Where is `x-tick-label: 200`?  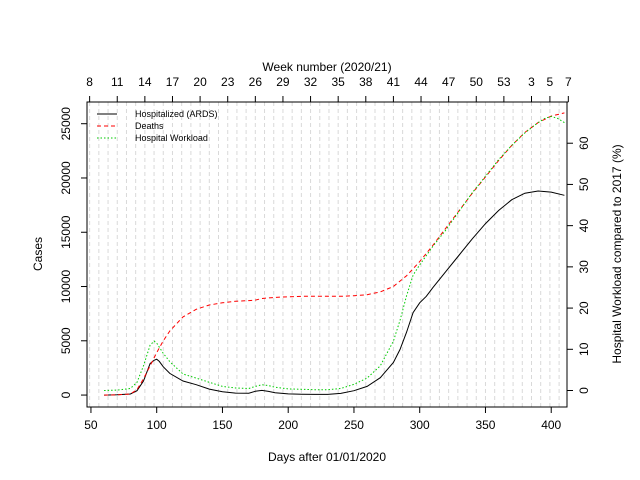 x-tick-label: 200 is located at coordinates (288, 425).